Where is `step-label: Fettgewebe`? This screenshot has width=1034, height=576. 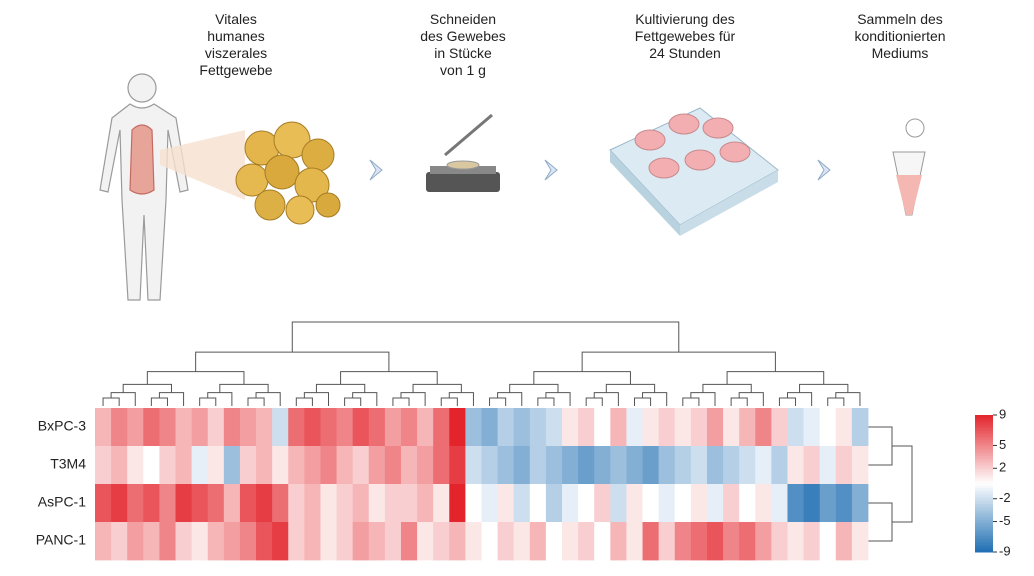 step-label: Fettgewebe is located at coordinates (235, 70).